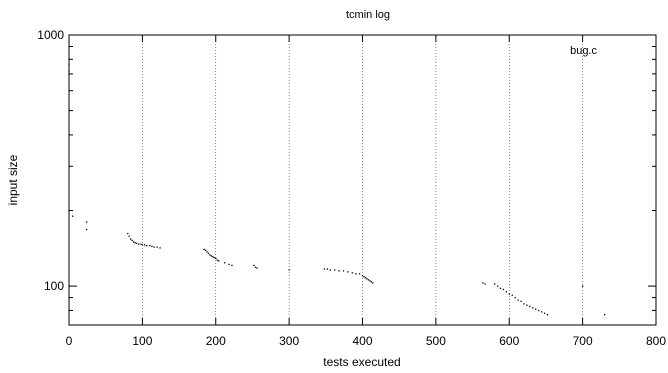  I want to click on x-tick-label: 0, so click(69, 341).